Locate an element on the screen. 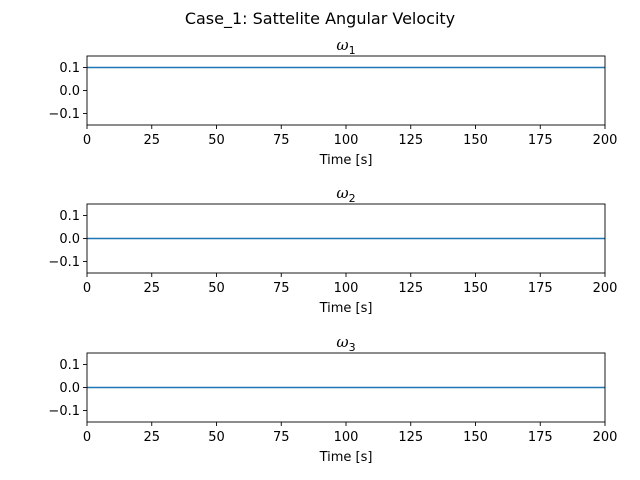 The image size is (640, 480). subplot-title: ω2 is located at coordinates (345, 194).